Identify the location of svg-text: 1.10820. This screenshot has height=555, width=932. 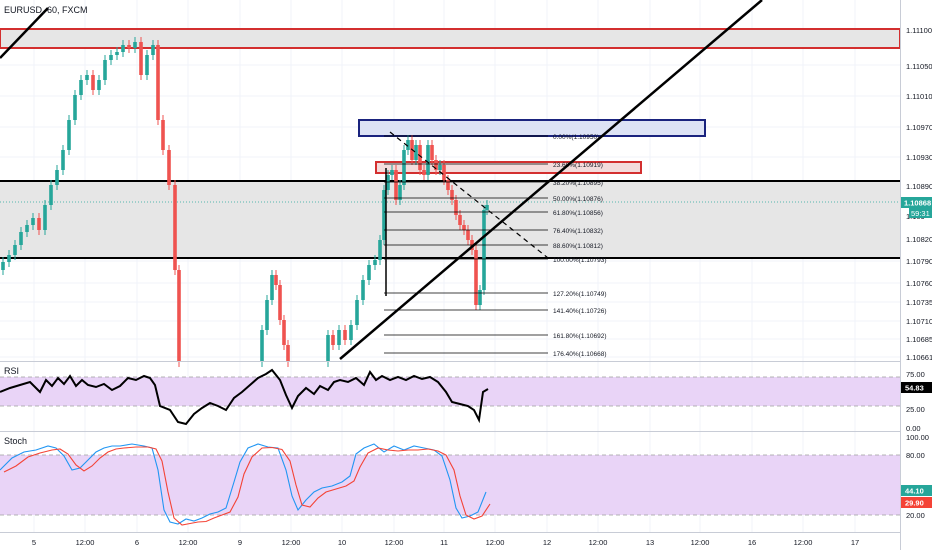
(919, 239).